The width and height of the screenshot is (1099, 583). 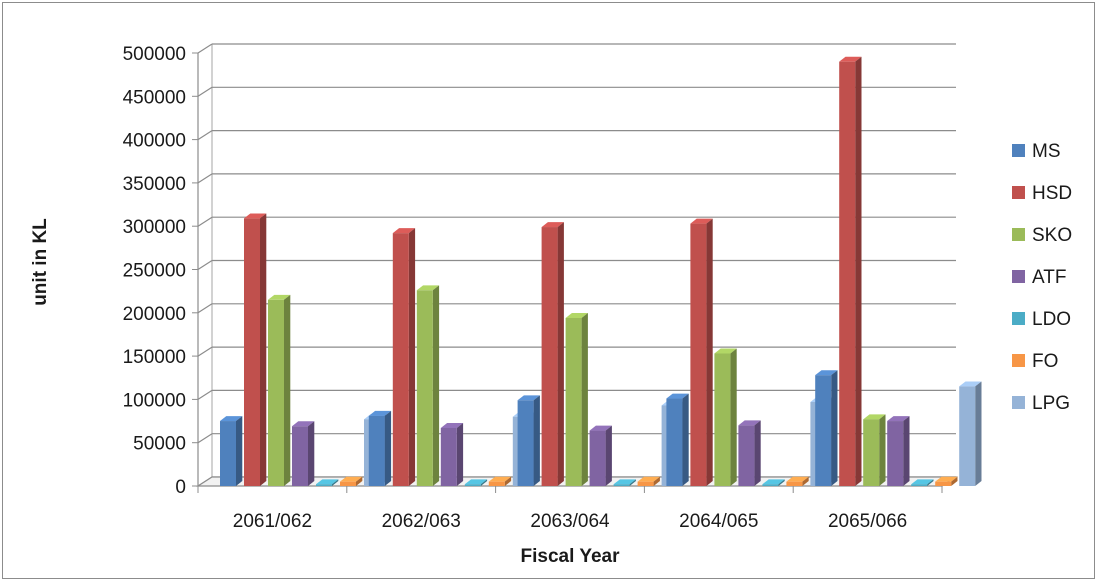 What do you see at coordinates (154, 314) in the screenshot?
I see `y-tick-label: 200000` at bounding box center [154, 314].